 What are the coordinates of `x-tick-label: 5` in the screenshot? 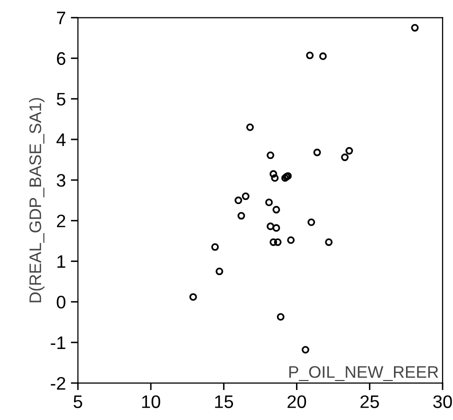 It's located at (78, 402).